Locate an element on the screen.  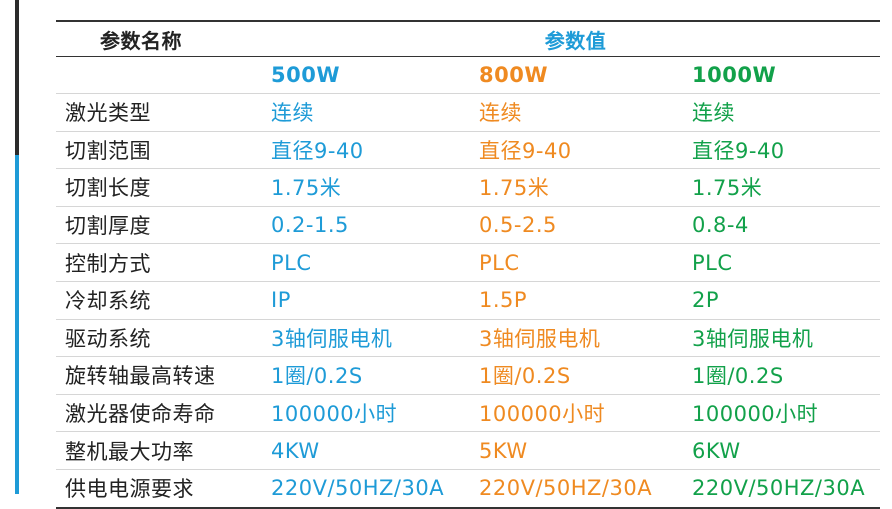
table-row: 切割范围 直径9-40 直径9-40 直径9-40 is located at coordinates (468, 150).